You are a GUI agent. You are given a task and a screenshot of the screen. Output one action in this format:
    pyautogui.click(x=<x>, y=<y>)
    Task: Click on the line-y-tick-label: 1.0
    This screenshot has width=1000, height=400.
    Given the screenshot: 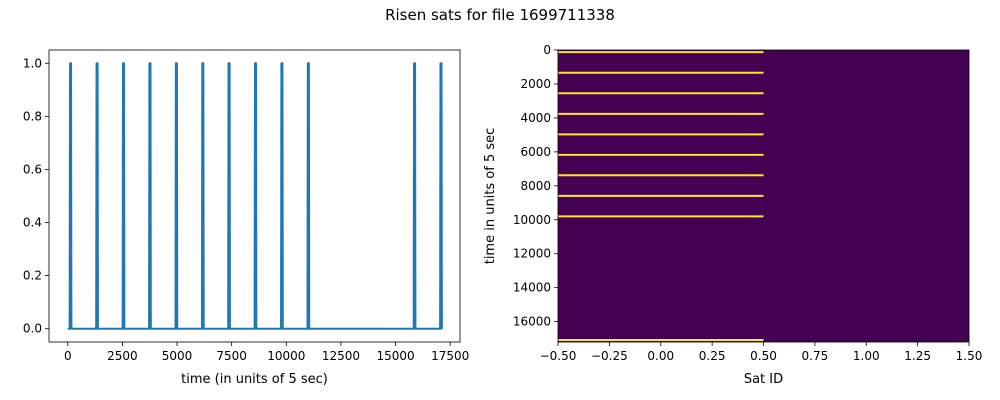 What is the action you would take?
    pyautogui.click(x=32, y=63)
    